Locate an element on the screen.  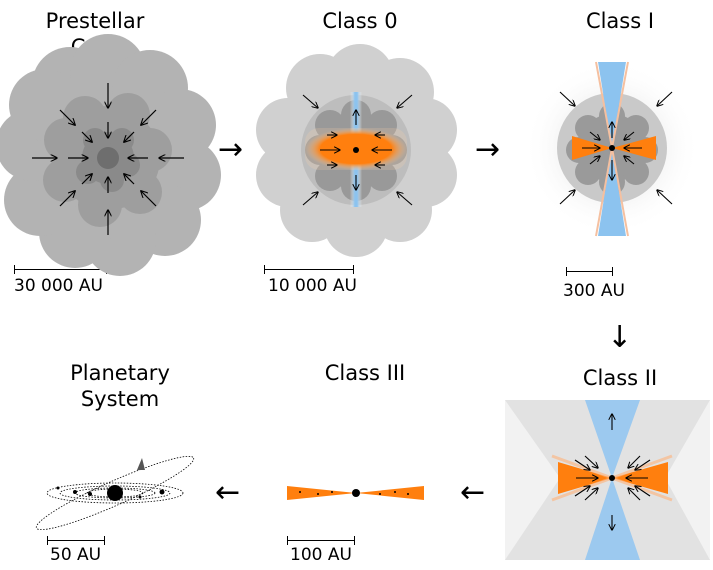
class-3-star is located at coordinates (356, 493).